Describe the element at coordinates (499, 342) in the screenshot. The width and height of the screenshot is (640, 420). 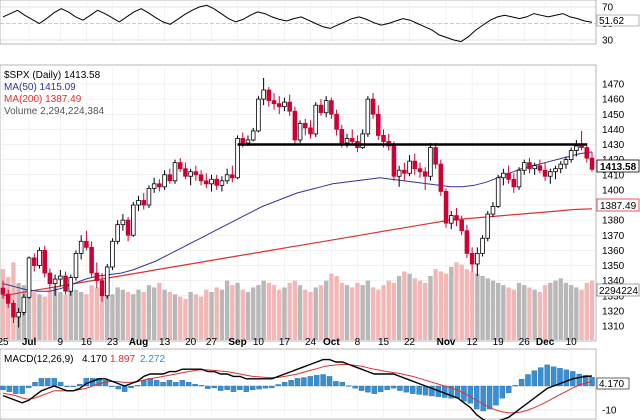
I see `x-axis-label: 19` at that location.